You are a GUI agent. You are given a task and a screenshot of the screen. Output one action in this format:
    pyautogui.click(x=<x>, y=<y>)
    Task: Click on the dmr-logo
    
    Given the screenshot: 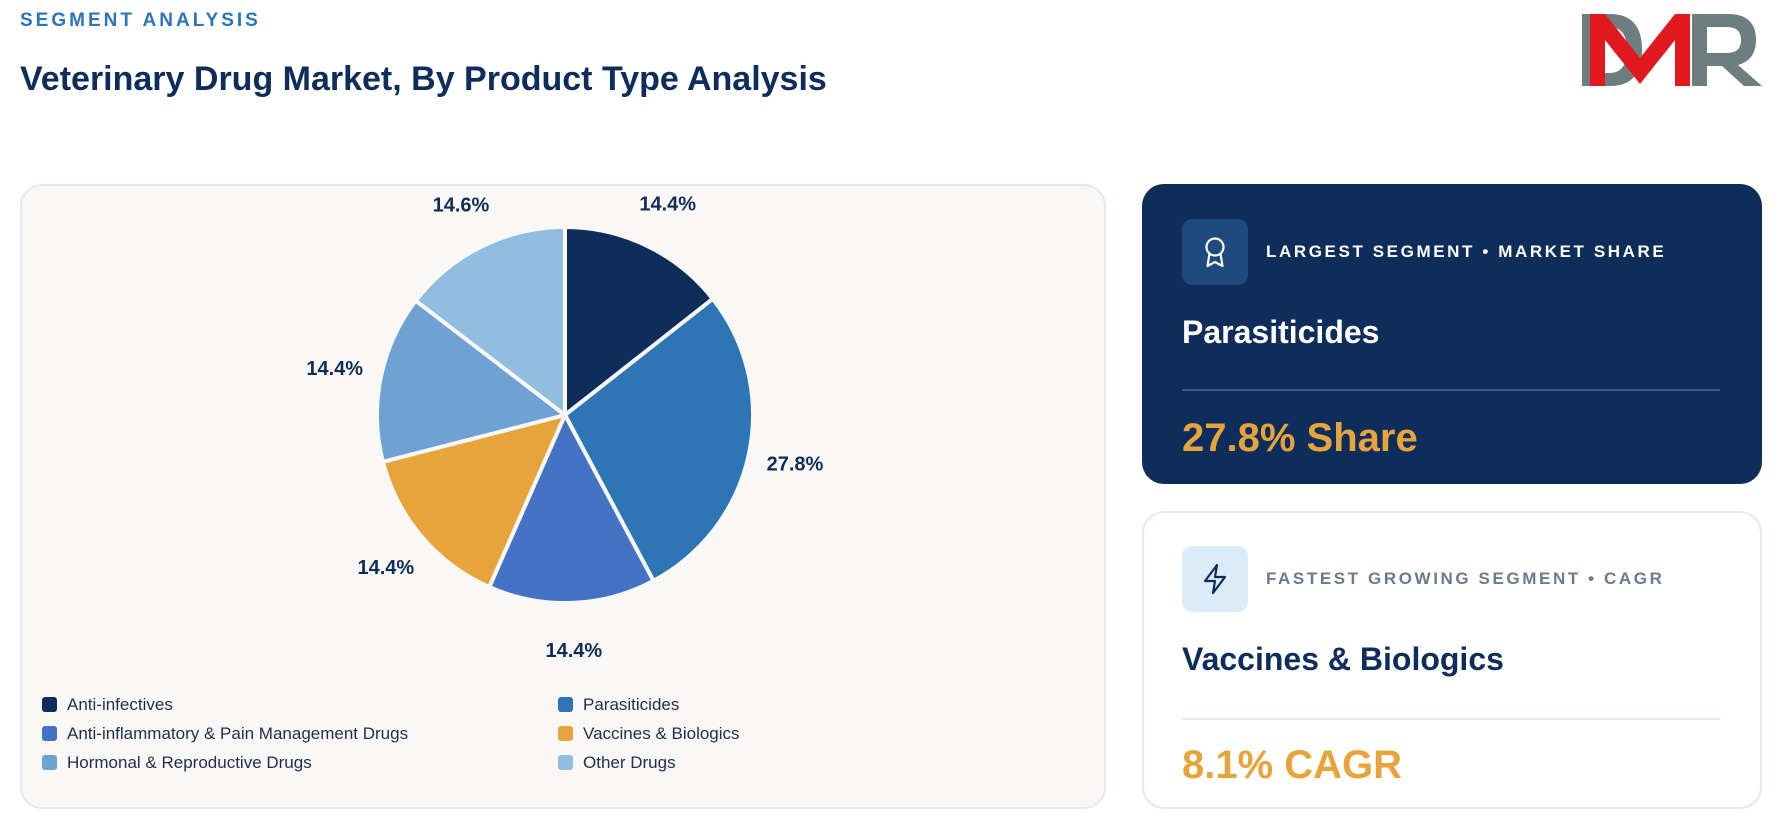 What is the action you would take?
    pyautogui.click(x=1672, y=50)
    